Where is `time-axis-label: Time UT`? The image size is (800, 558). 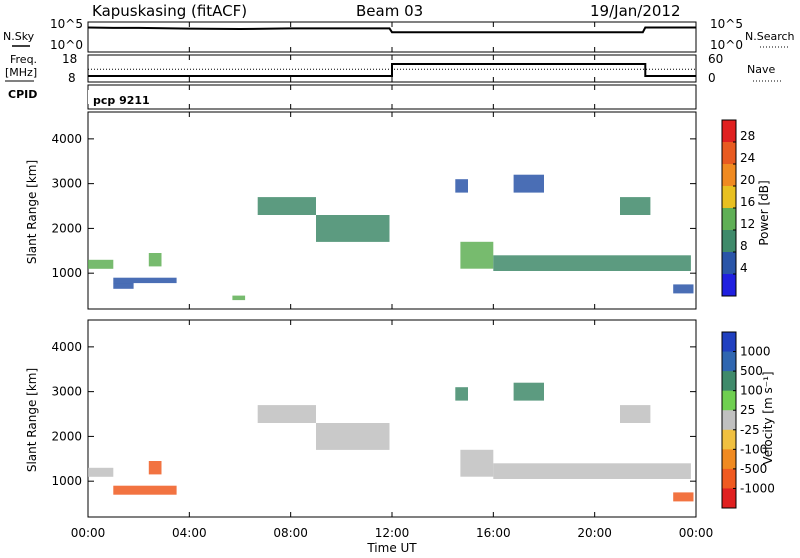 time-axis-label: Time UT is located at coordinates (391, 547).